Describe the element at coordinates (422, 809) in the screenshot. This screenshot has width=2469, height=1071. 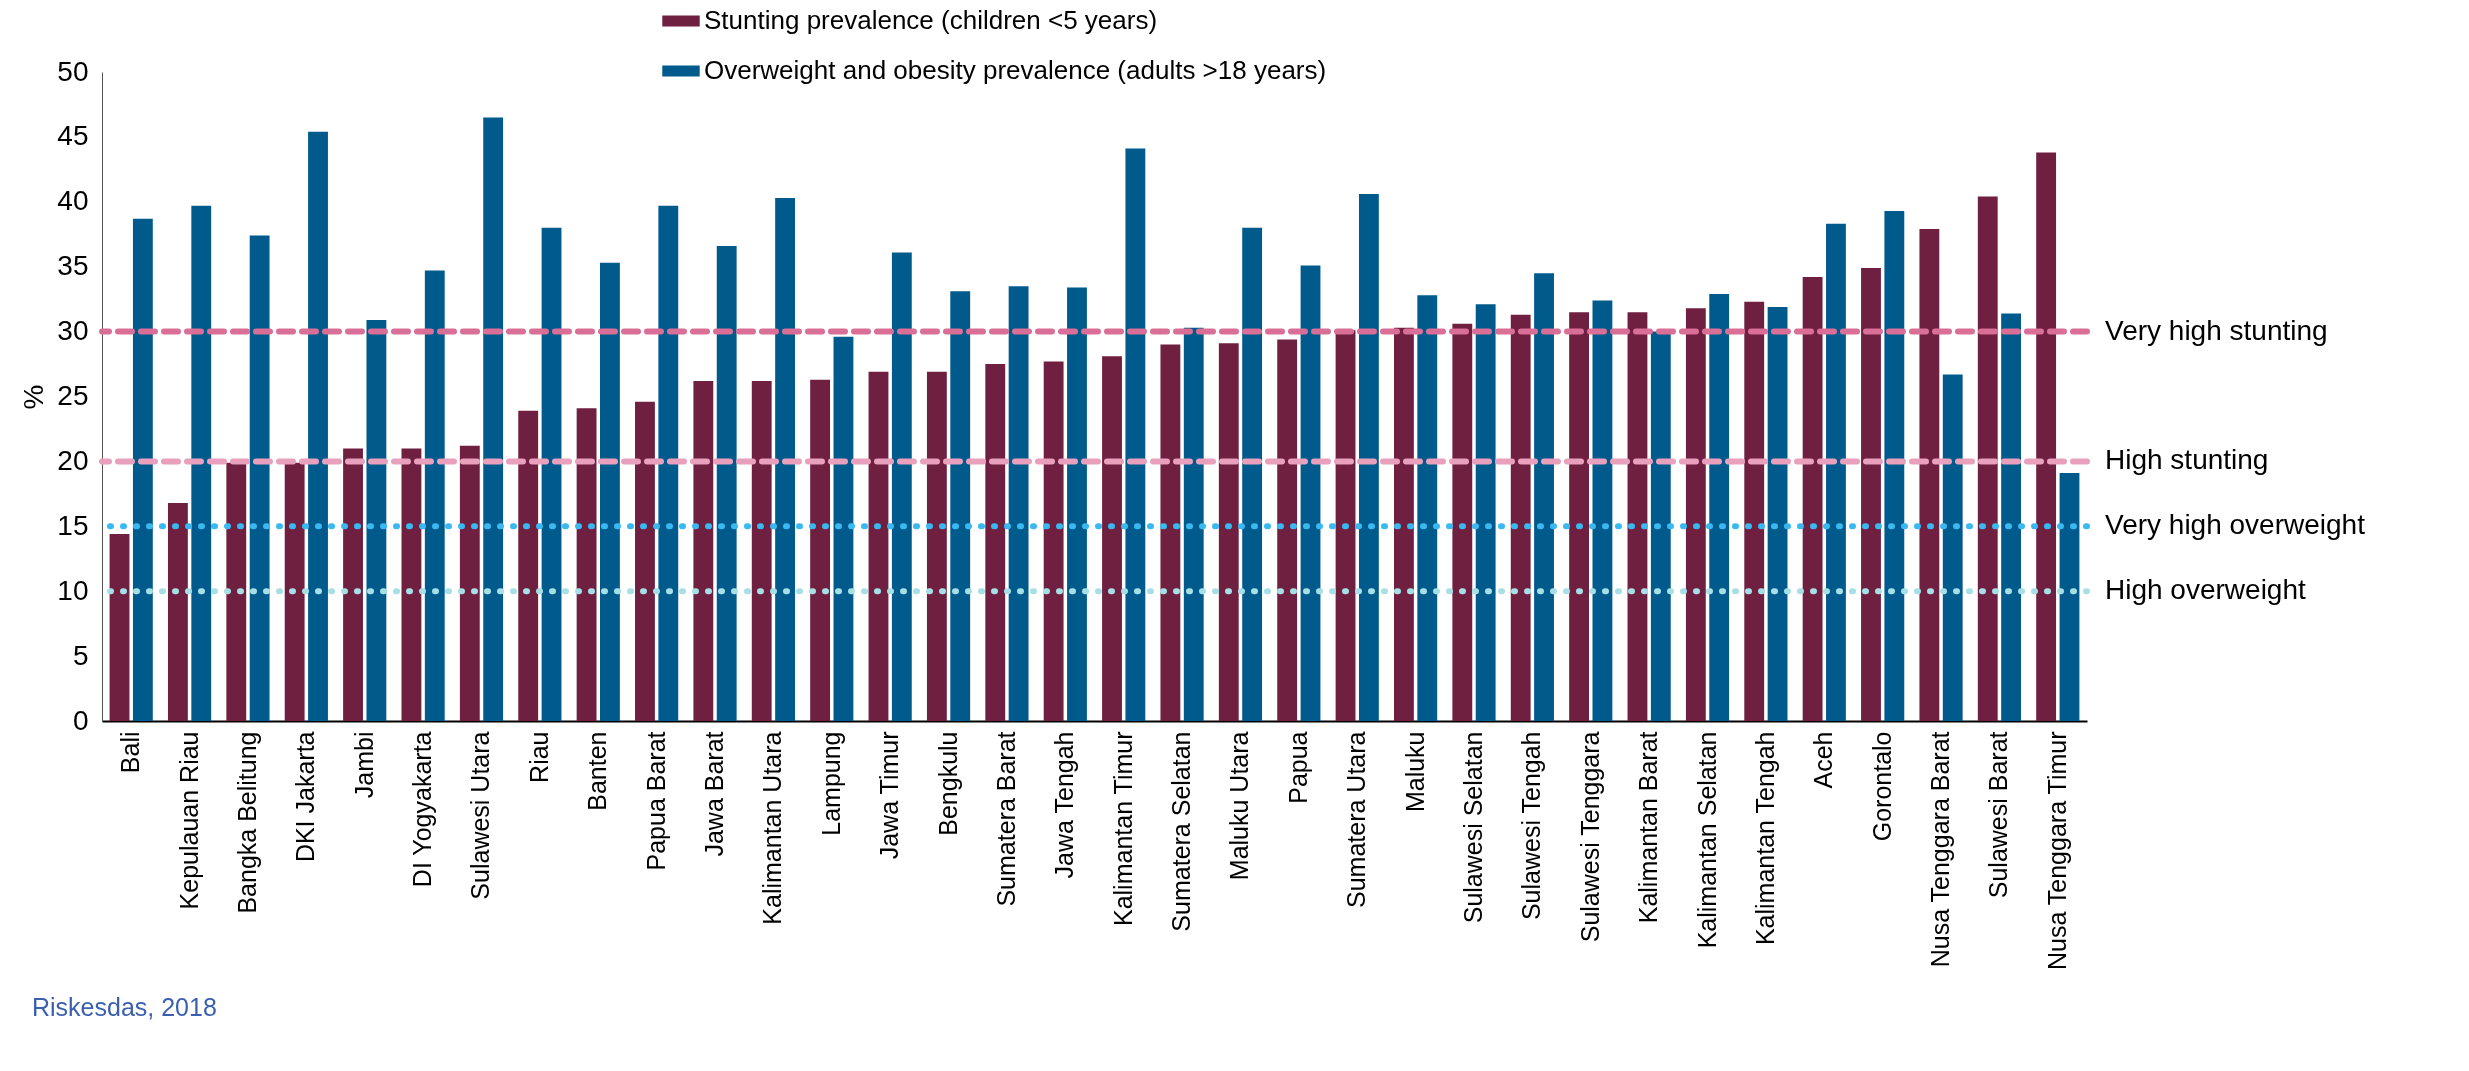
I see `x-tick-label: DI Yogyakarta` at that location.